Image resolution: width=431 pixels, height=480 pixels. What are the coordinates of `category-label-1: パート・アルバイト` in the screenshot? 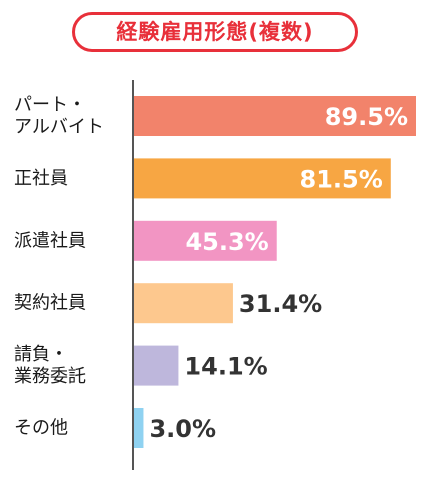 It's located at (59, 116).